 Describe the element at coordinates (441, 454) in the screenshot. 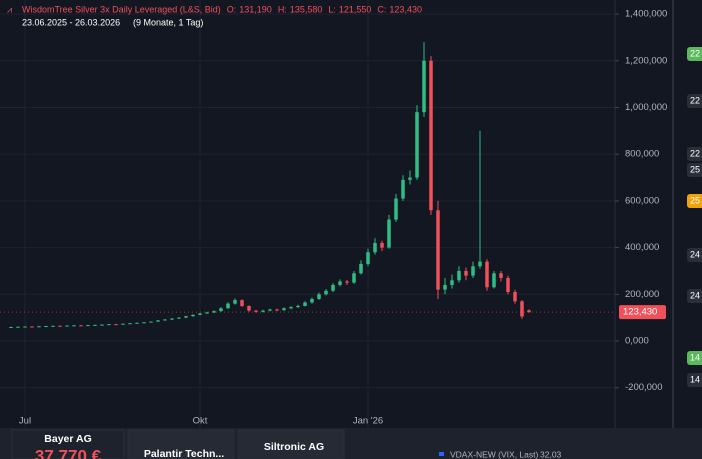

I see `indicator-swatch` at that location.